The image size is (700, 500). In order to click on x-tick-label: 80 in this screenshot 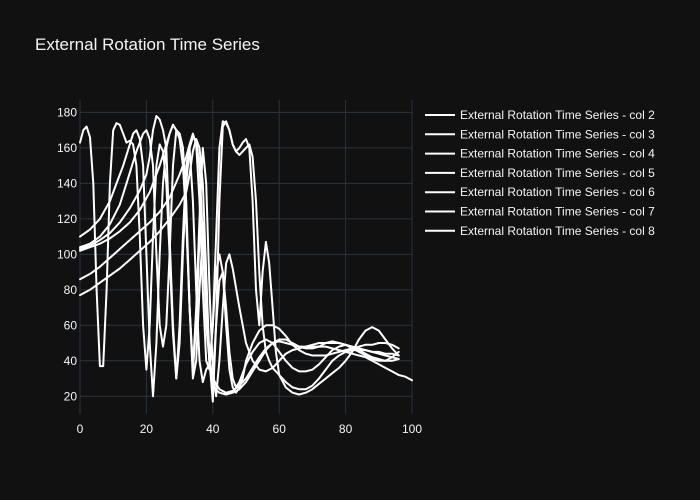, I will do `click(346, 429)`.